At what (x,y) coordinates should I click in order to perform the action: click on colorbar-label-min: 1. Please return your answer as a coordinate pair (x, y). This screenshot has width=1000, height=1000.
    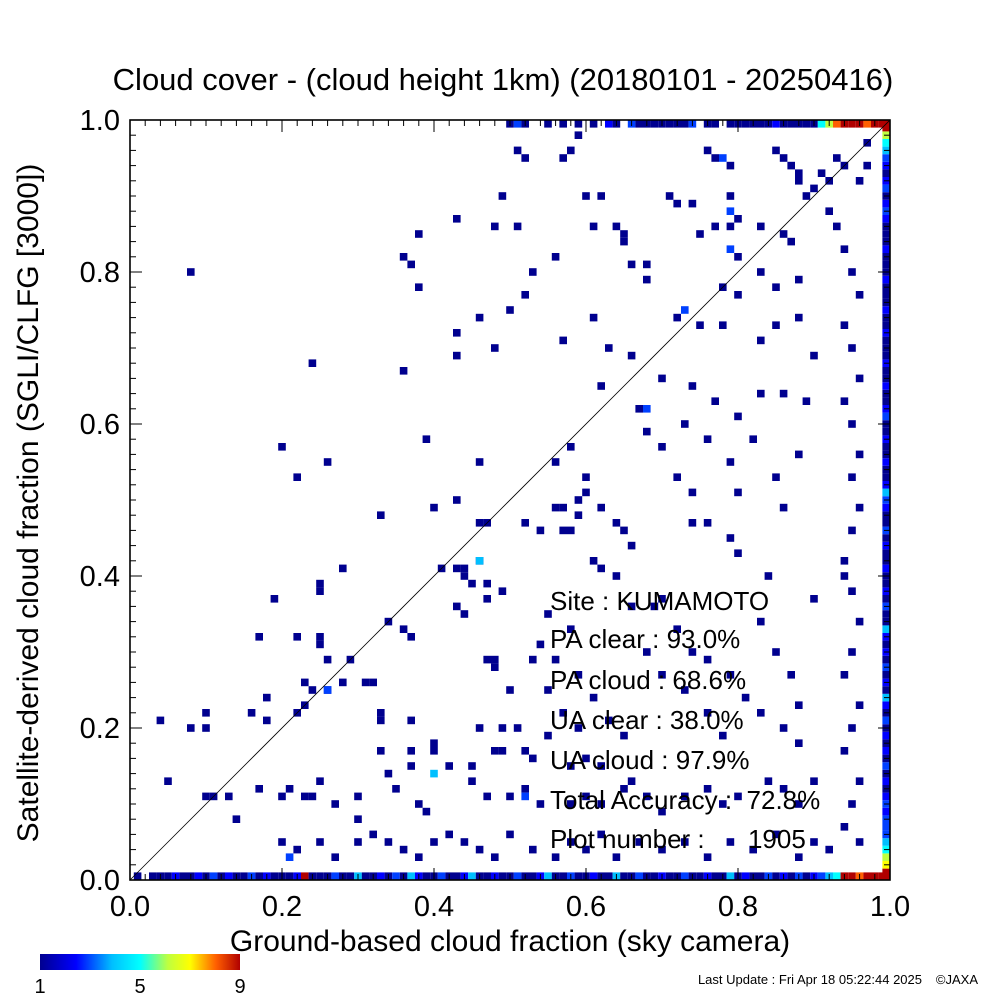
    Looking at the image, I should click on (39, 987).